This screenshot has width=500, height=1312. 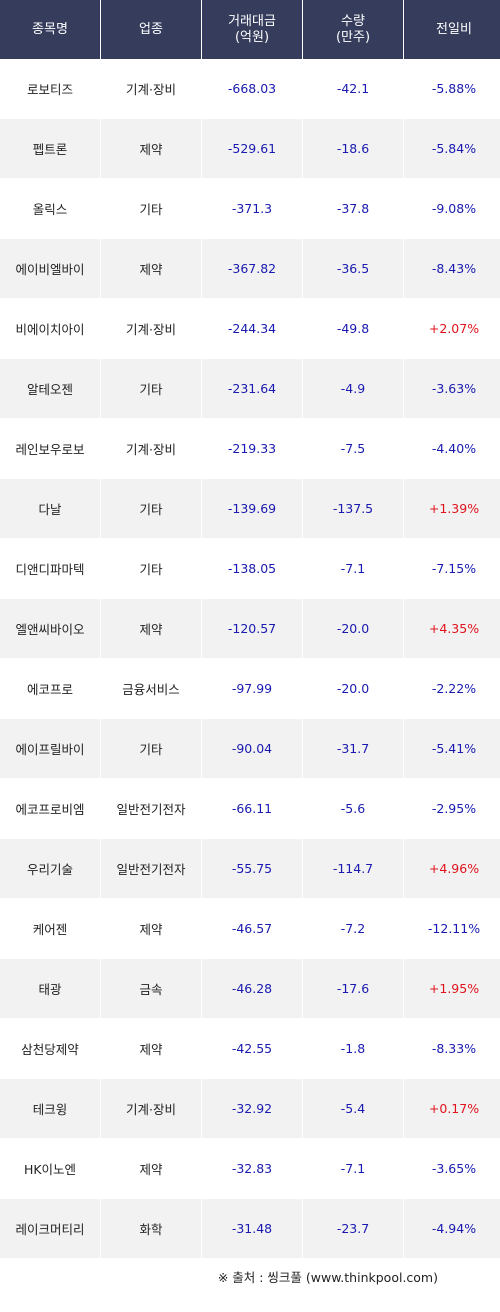 What do you see at coordinates (353, 988) in the screenshot?
I see `cell-volume: -17.6` at bounding box center [353, 988].